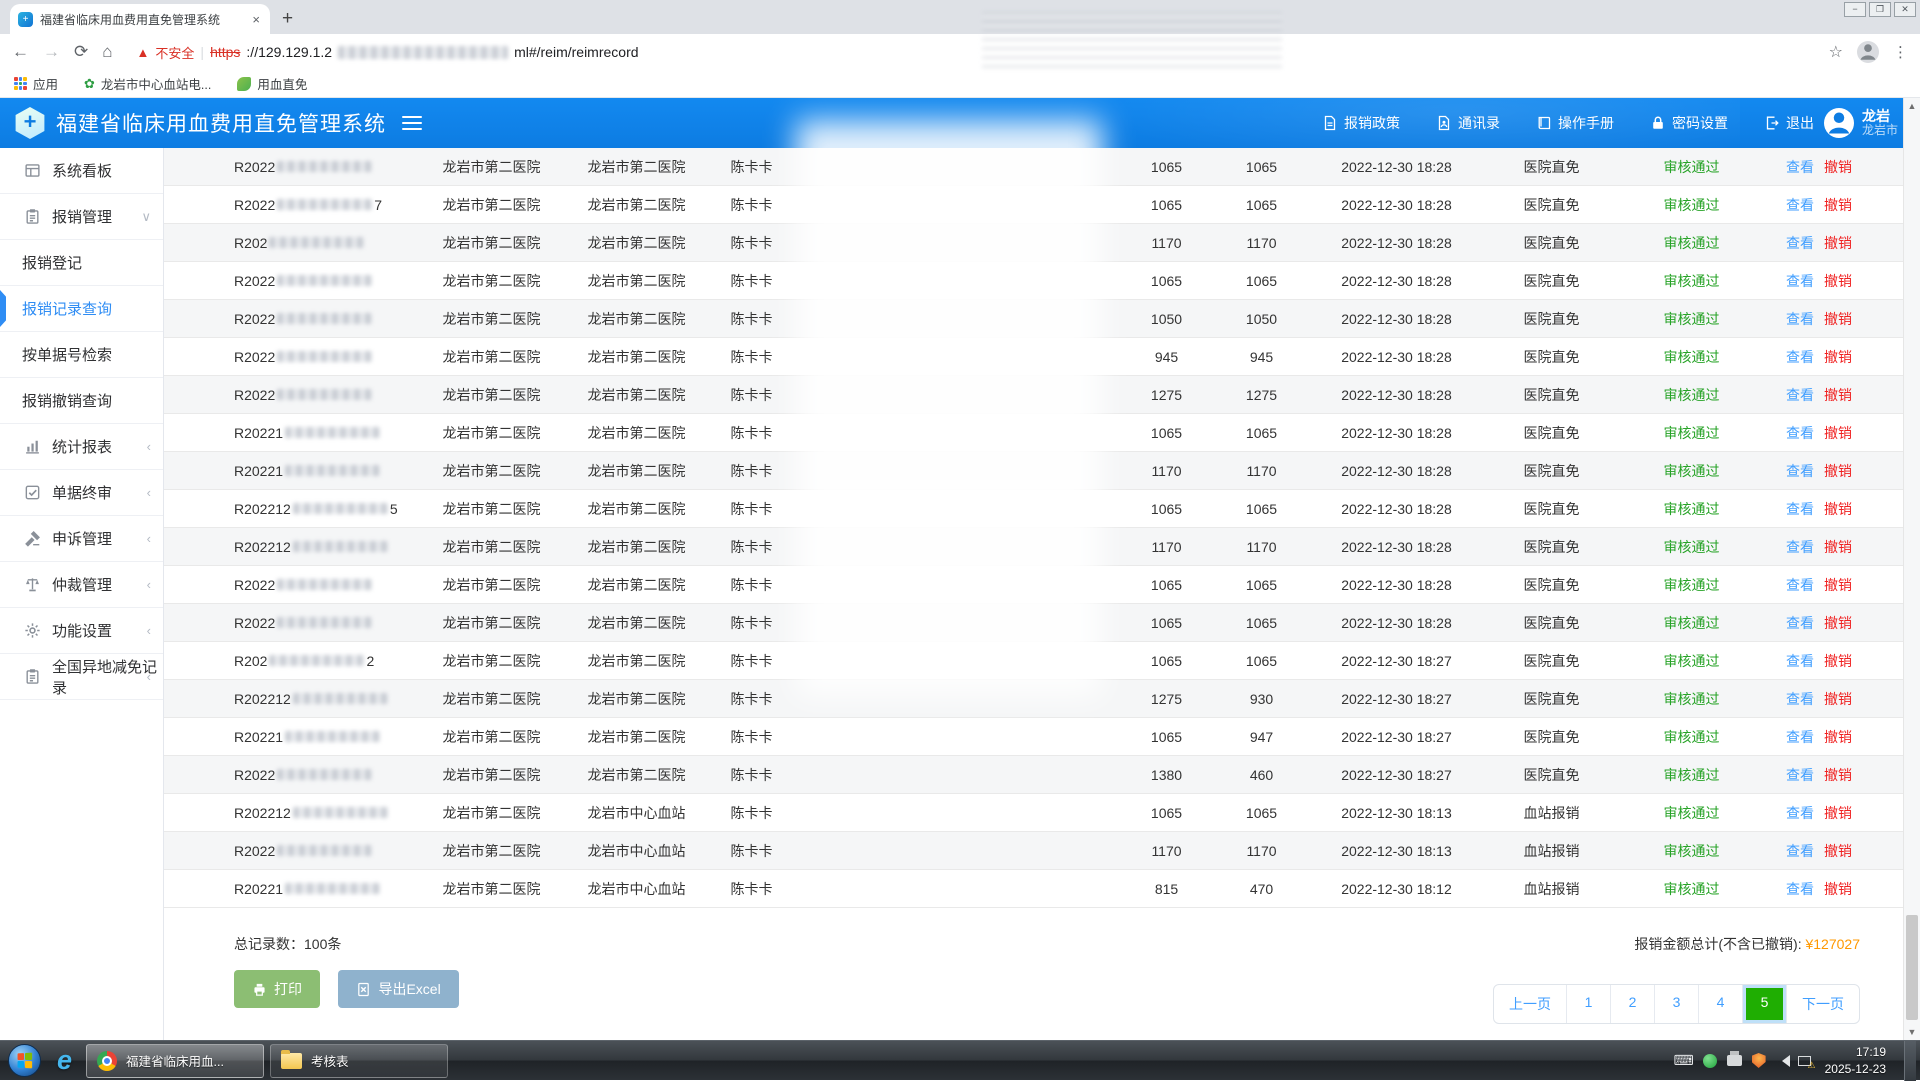 This screenshot has height=1081, width=1920. Describe the element at coordinates (36, 83) in the screenshot. I see `bookmark-apps: 应用` at that location.